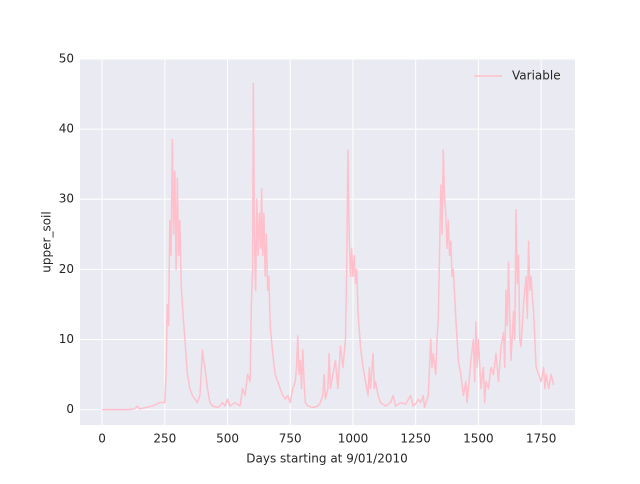 The image size is (640, 484). I want to click on x-tick-label: 1500, so click(478, 439).